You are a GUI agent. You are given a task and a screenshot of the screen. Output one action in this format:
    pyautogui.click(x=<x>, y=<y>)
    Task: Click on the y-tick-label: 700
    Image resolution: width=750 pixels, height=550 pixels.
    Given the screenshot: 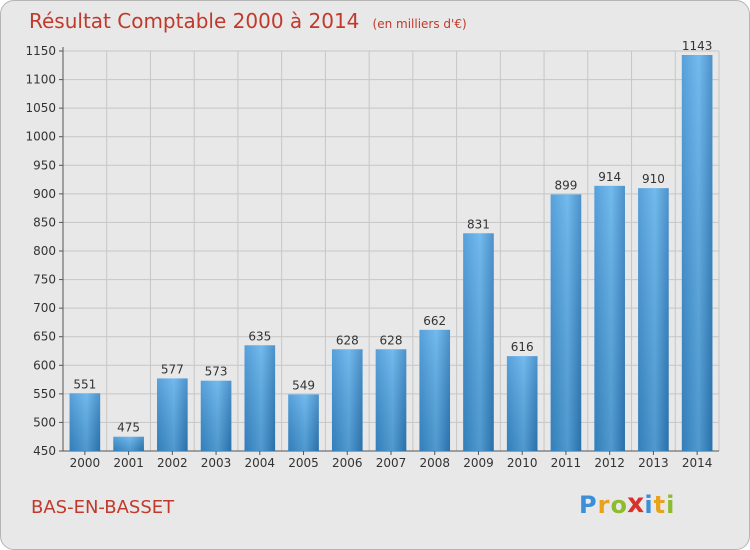 What is the action you would take?
    pyautogui.click(x=44, y=308)
    